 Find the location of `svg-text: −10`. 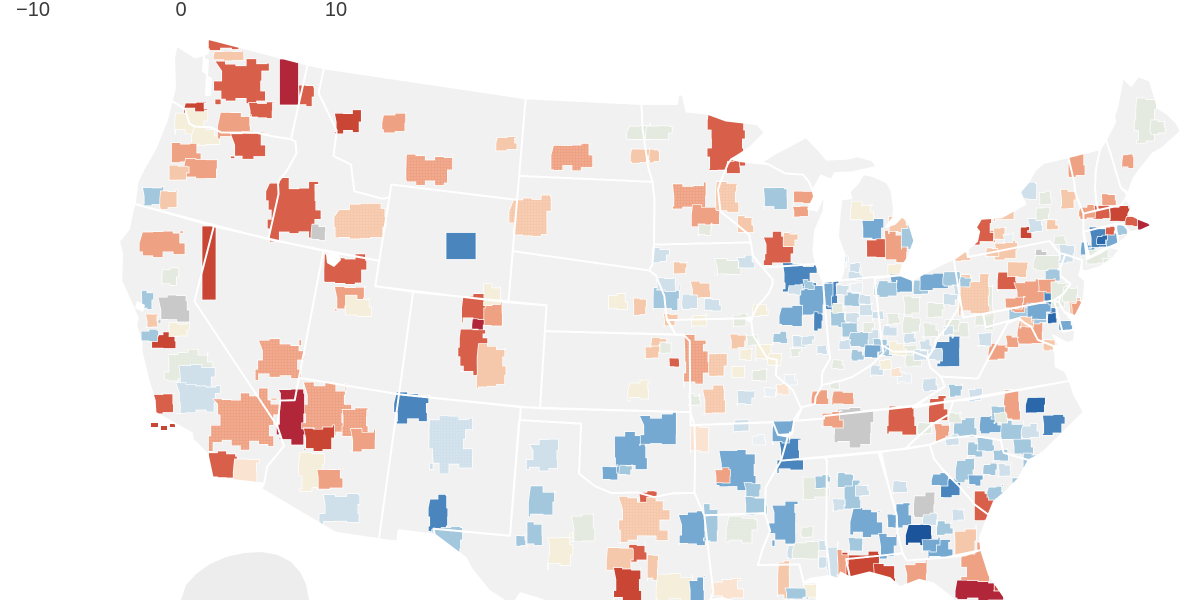

svg-text: −10 is located at coordinates (33, 10).